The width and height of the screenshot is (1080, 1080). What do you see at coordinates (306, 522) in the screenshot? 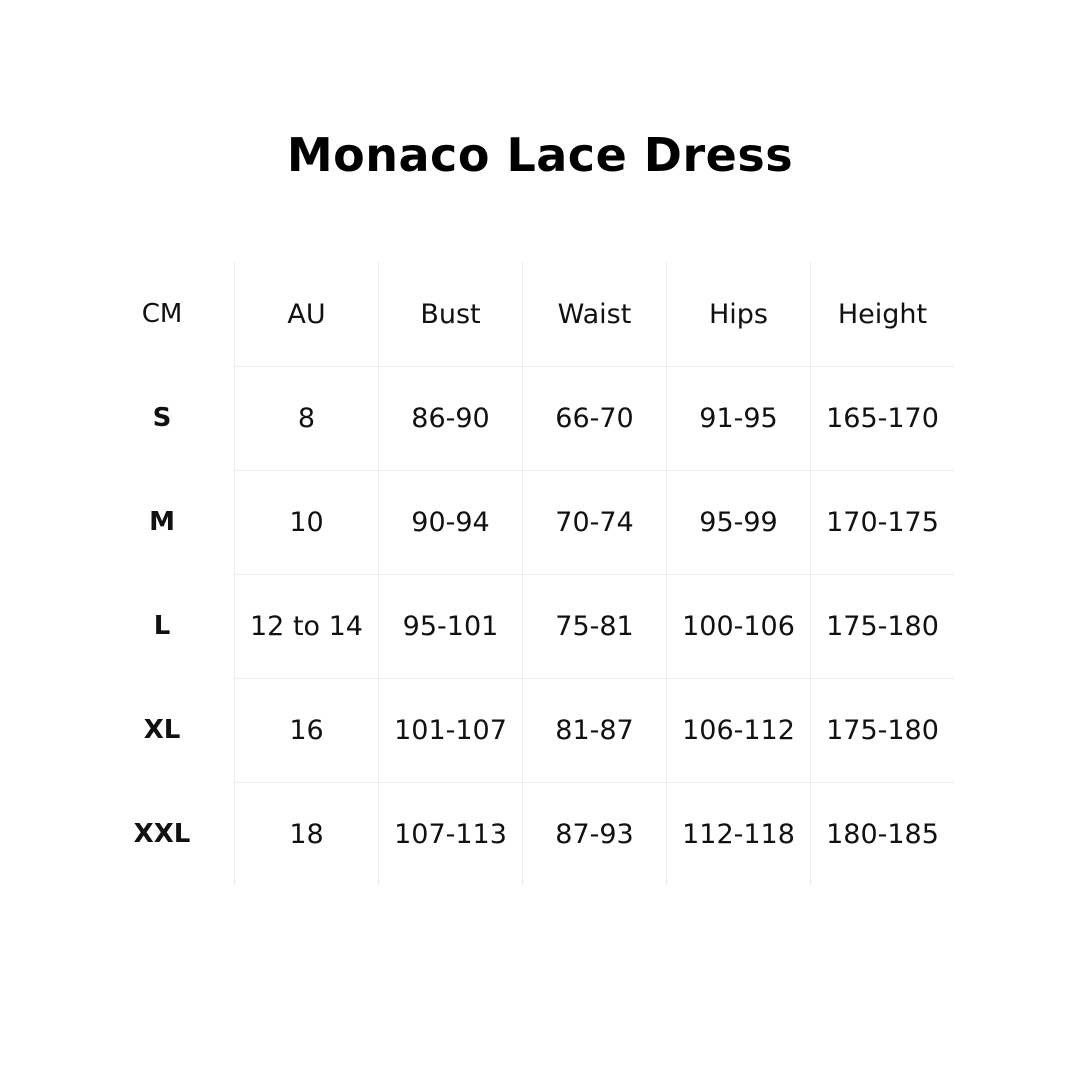
I see `table-cell: 10` at bounding box center [306, 522].